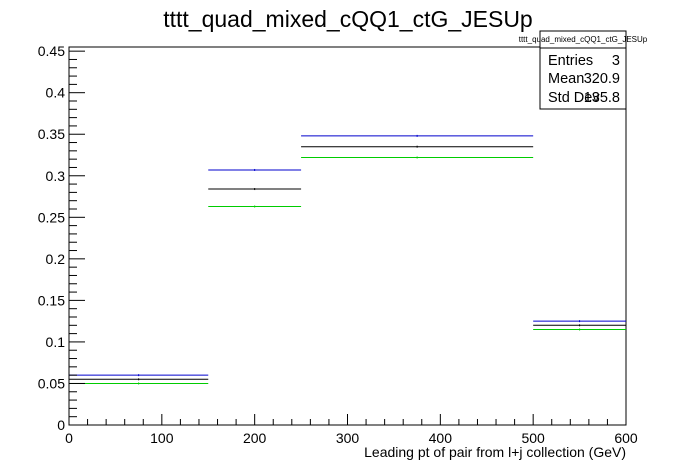  I want to click on x-tick-label: 600, so click(626, 438).